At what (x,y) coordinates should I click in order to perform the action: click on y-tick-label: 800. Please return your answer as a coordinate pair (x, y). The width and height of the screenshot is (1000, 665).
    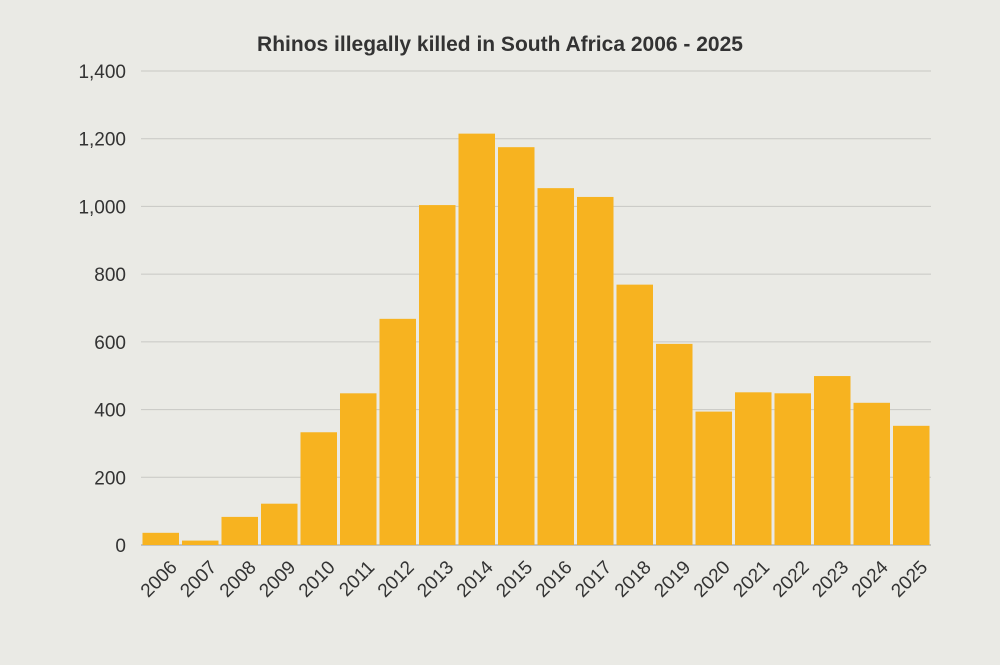
    Looking at the image, I should click on (110, 275).